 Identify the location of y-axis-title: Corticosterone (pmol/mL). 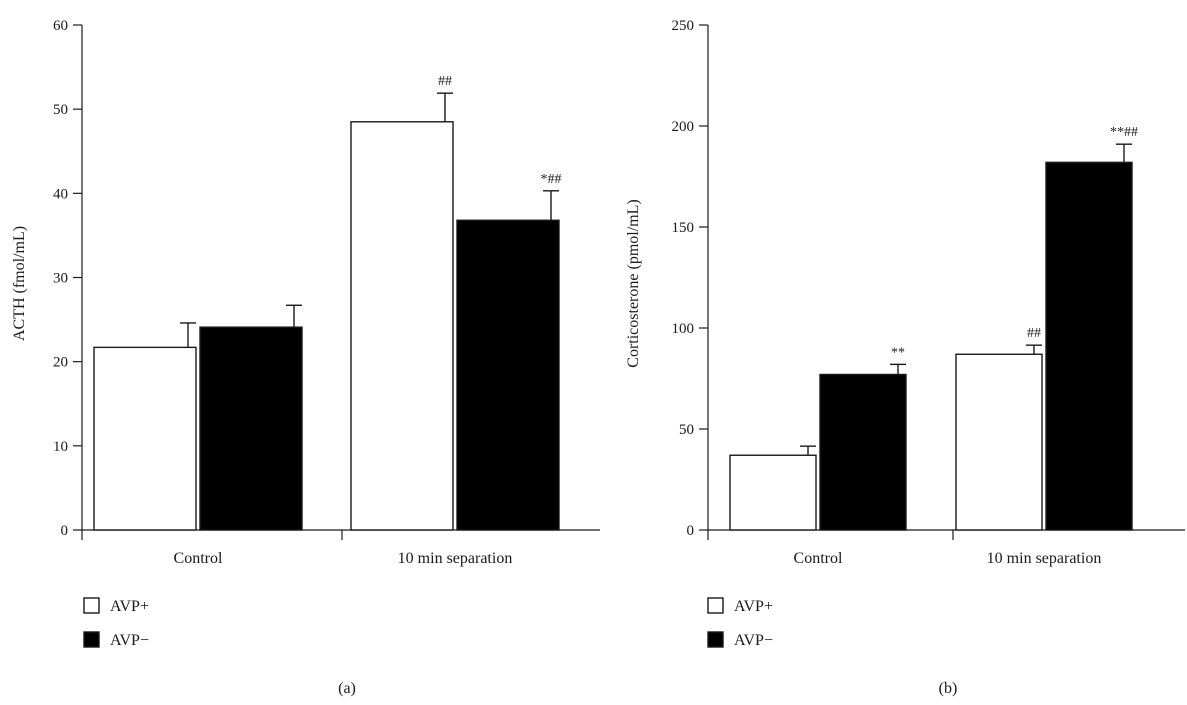
(633, 283).